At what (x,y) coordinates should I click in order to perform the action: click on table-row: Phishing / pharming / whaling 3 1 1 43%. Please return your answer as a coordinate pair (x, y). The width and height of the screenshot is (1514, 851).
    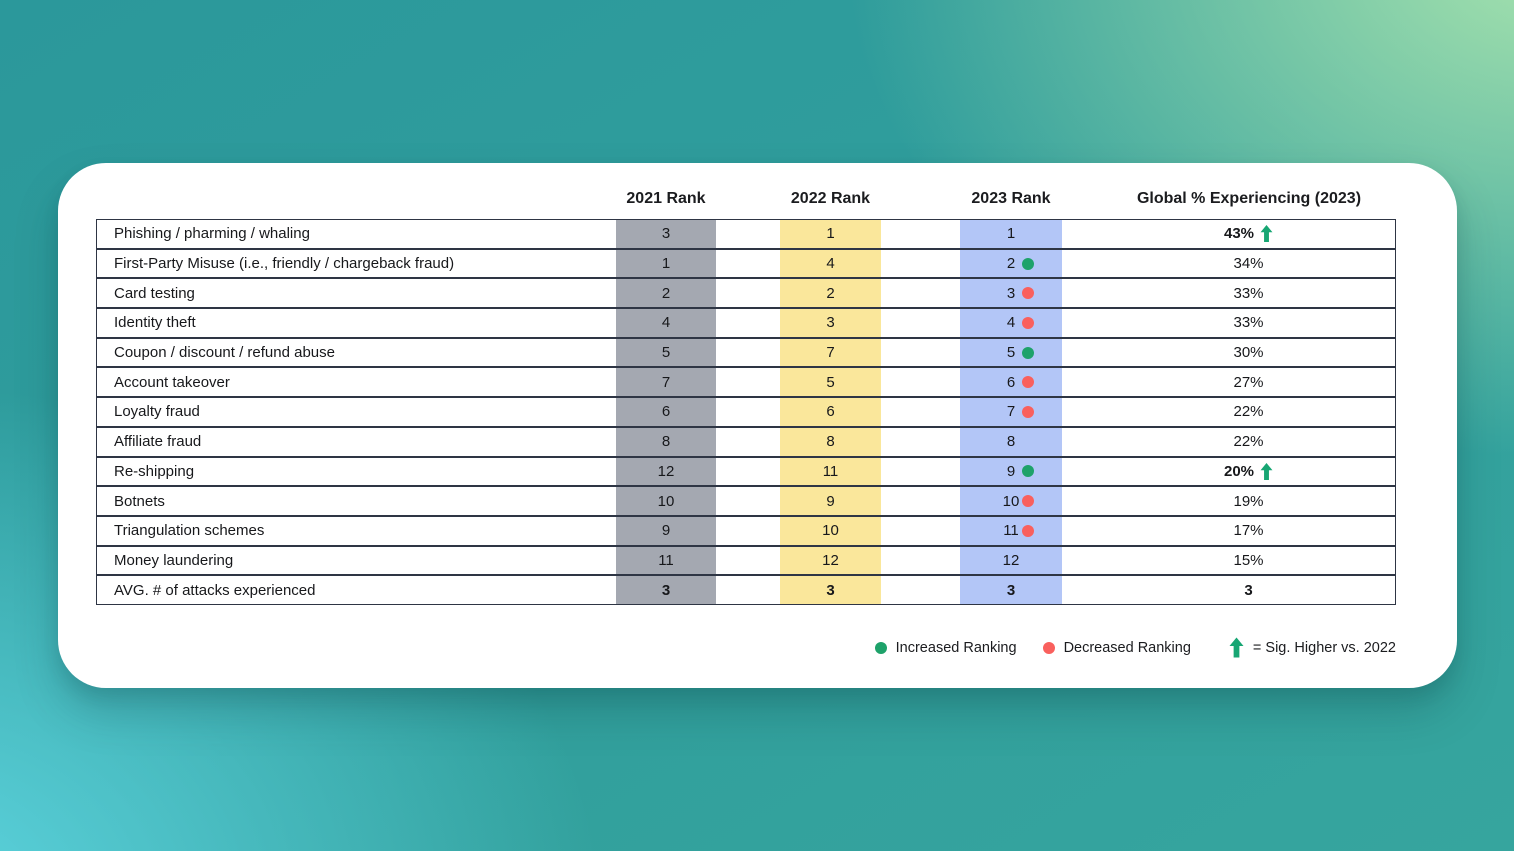
    Looking at the image, I should click on (746, 234).